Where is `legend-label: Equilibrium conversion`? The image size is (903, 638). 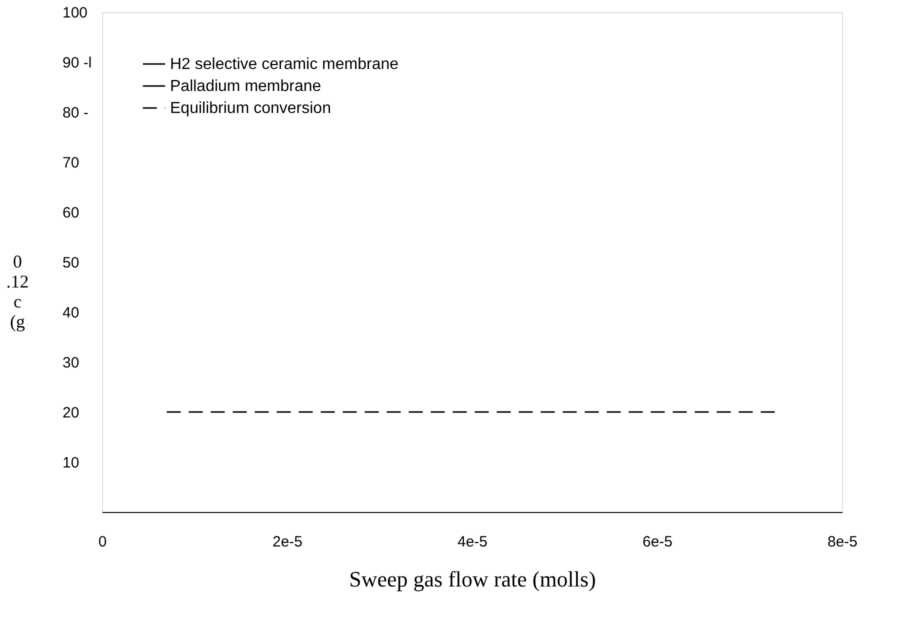
legend-label: Equilibrium conversion is located at coordinates (250, 108).